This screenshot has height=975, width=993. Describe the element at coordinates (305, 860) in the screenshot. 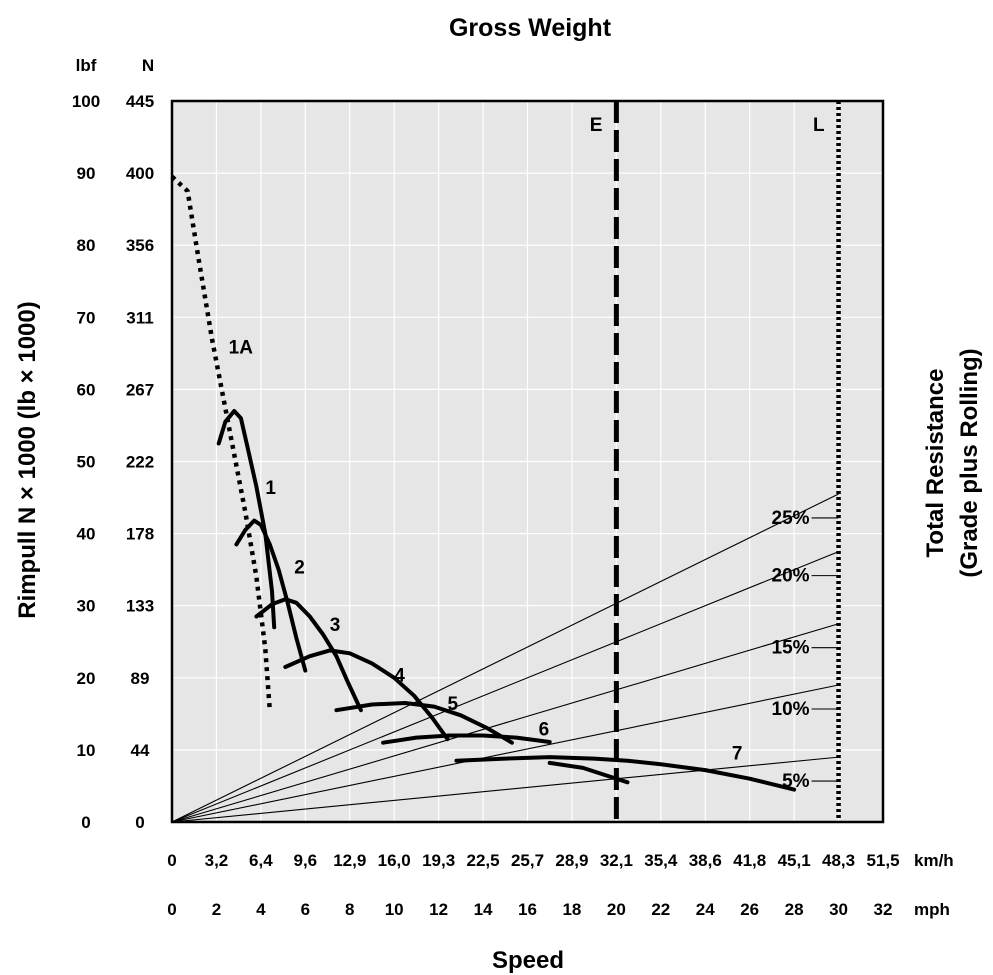

I see `x-tick-label-kmh: 9,6` at that location.